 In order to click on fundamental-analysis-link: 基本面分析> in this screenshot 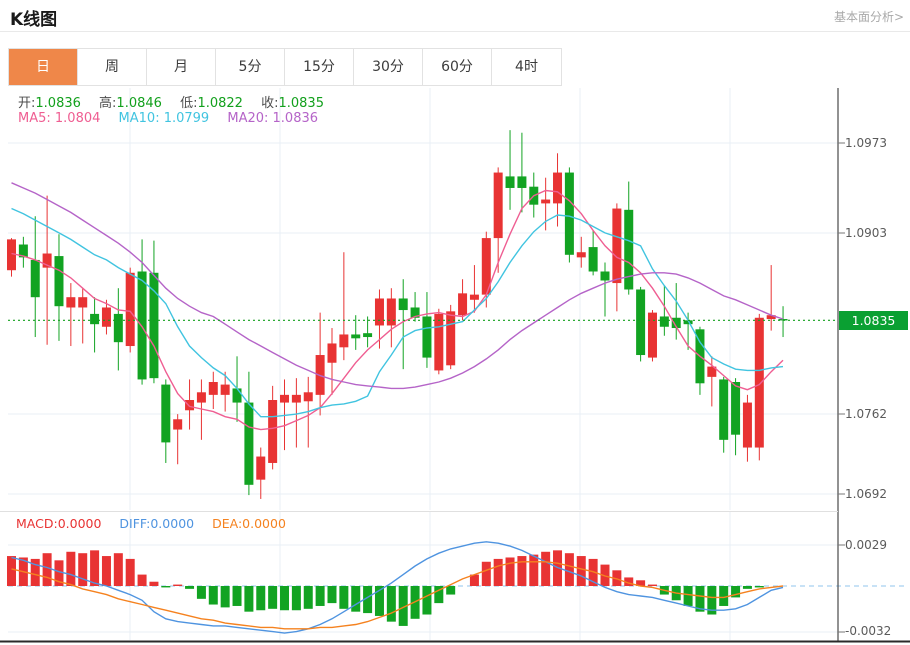, I will do `click(868, 17)`.